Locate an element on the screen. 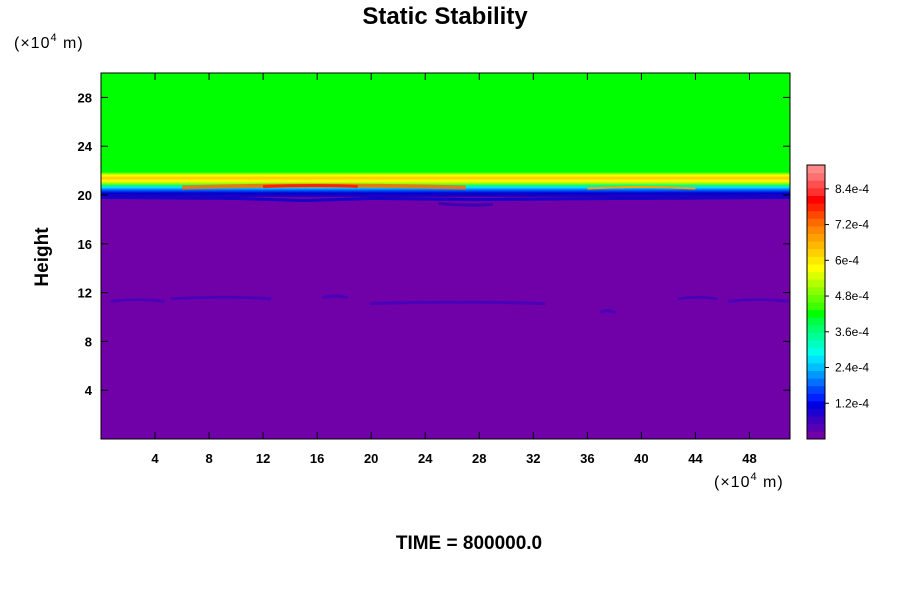 This screenshot has width=900, height=600. y-tick-label: 8 is located at coordinates (88, 341).